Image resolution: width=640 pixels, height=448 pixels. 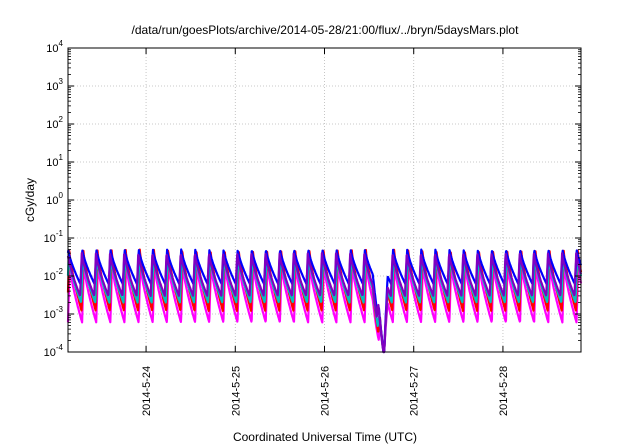 What do you see at coordinates (54, 237) in the screenshot?
I see `y-tick-label: 10⁻¹` at bounding box center [54, 237].